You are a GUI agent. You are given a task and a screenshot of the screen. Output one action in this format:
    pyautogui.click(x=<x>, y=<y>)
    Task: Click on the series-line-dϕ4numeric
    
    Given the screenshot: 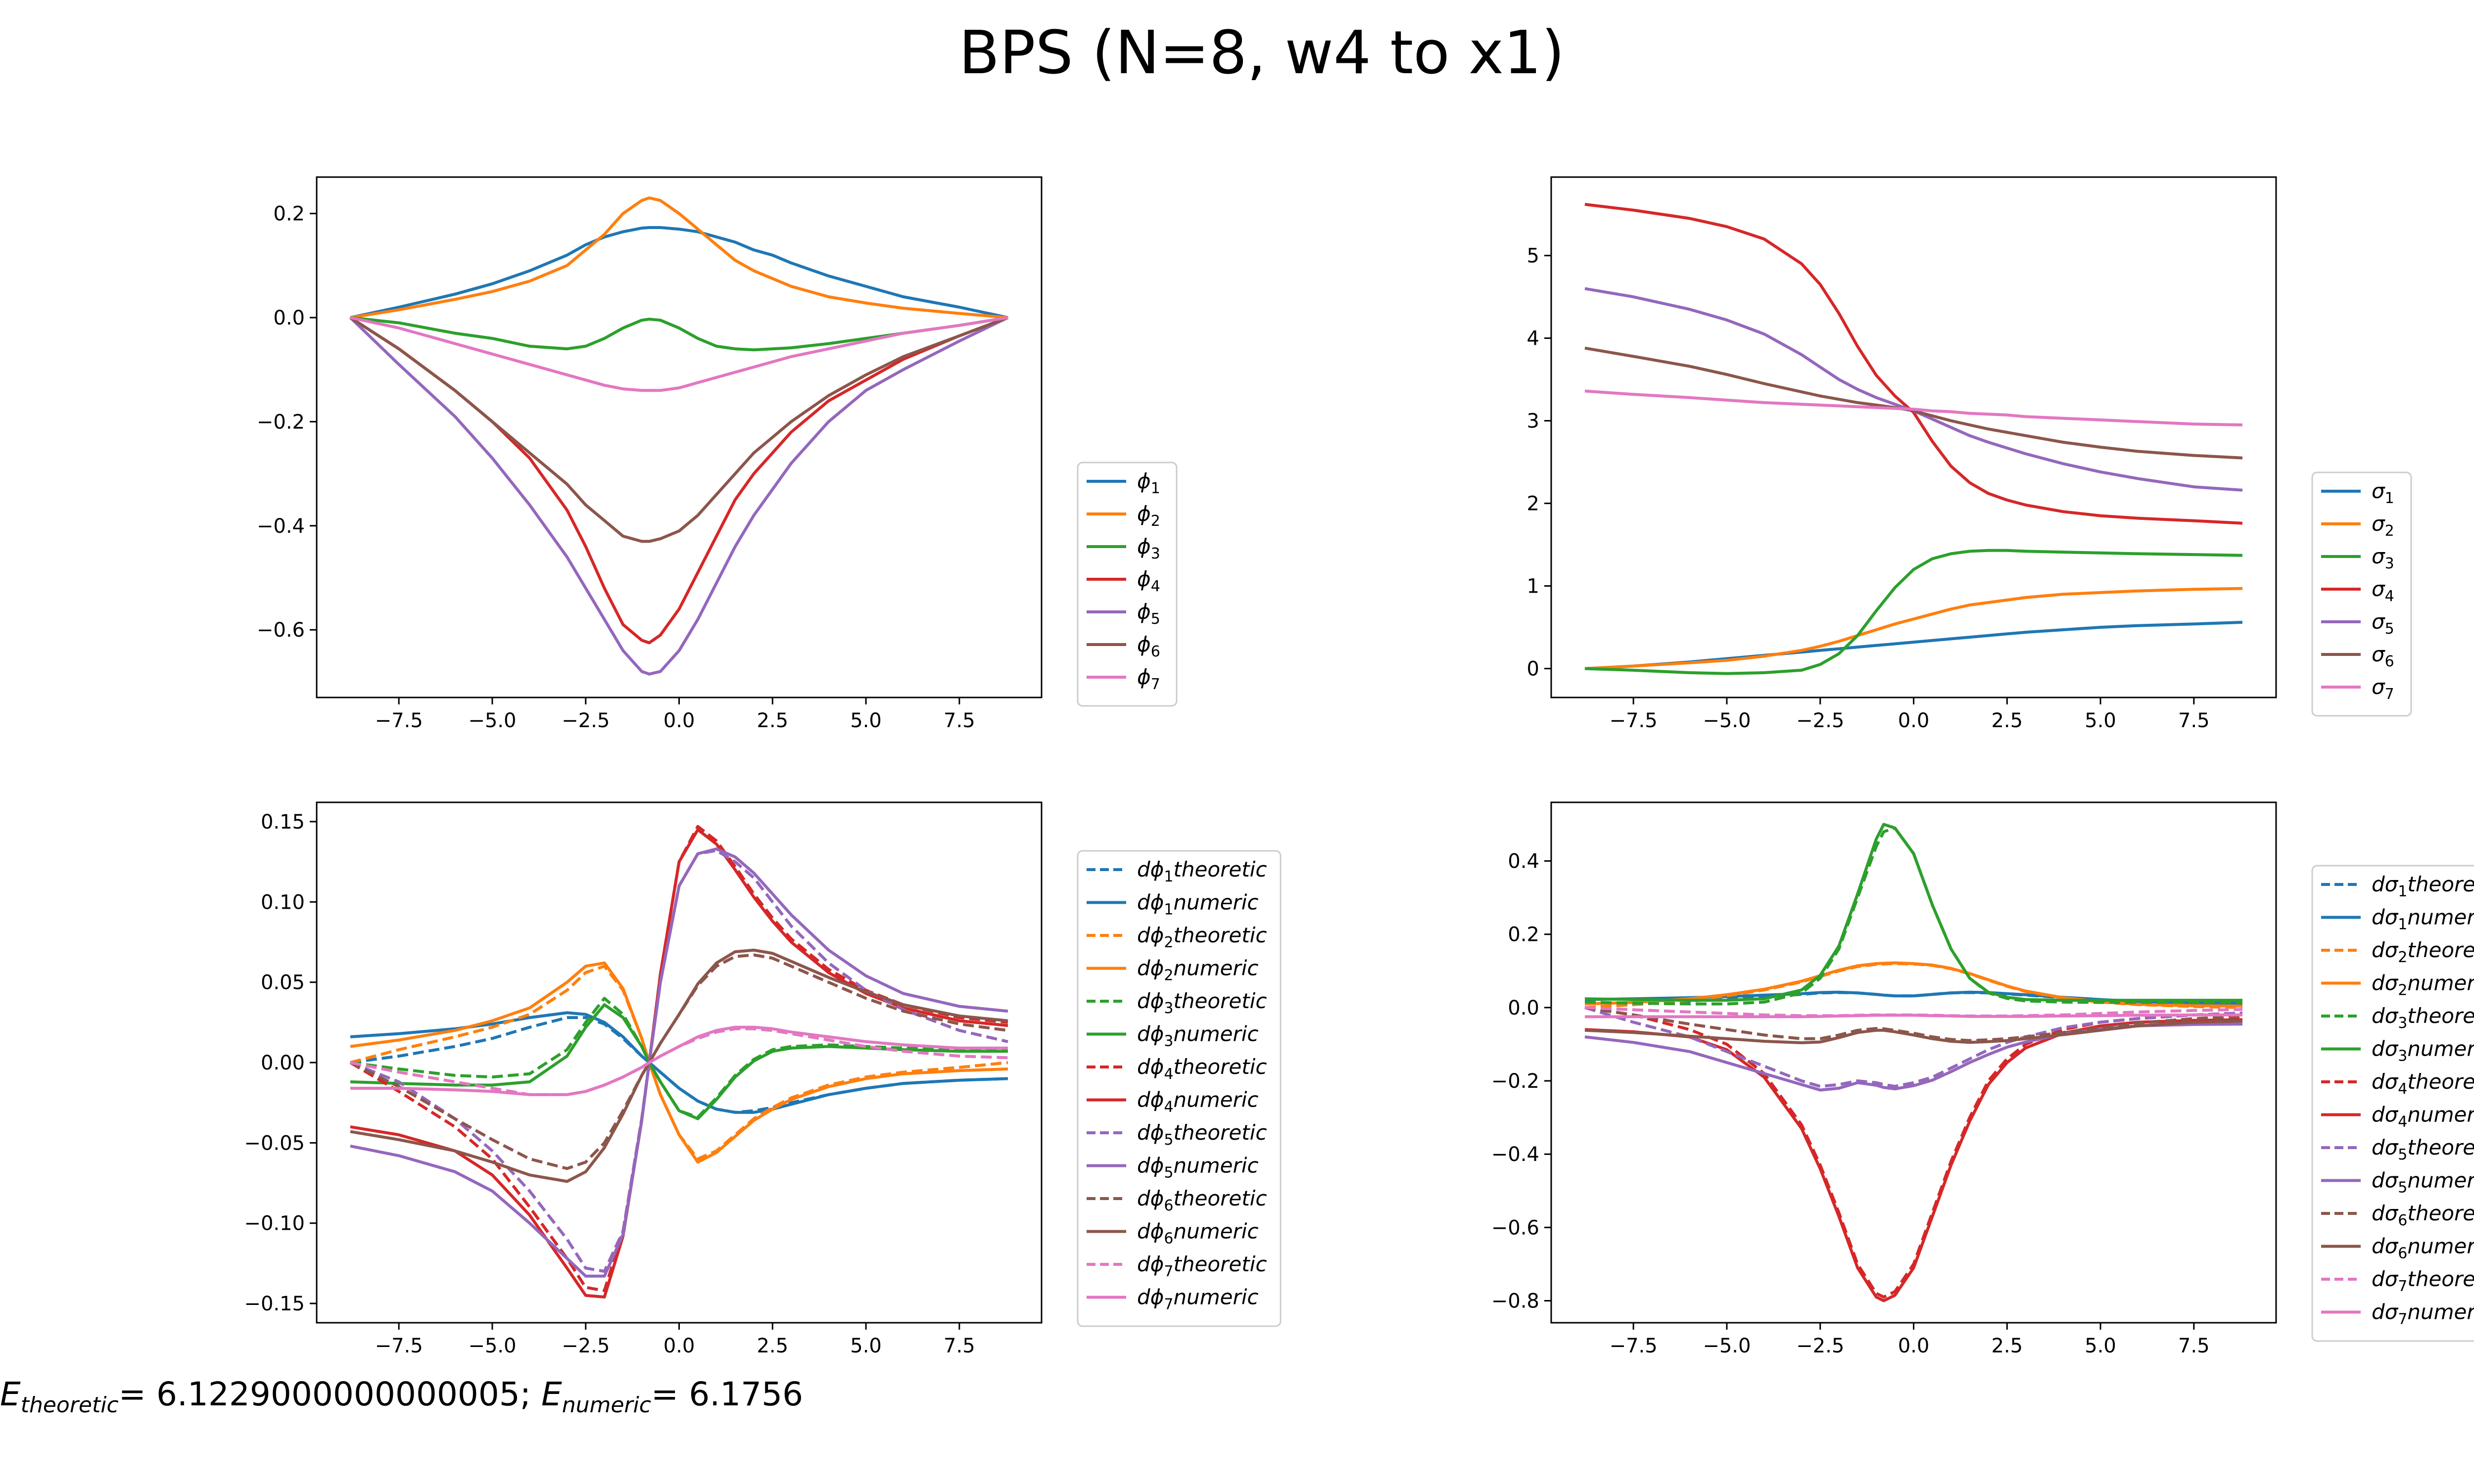 What is the action you would take?
    pyautogui.click(x=679, y=1063)
    